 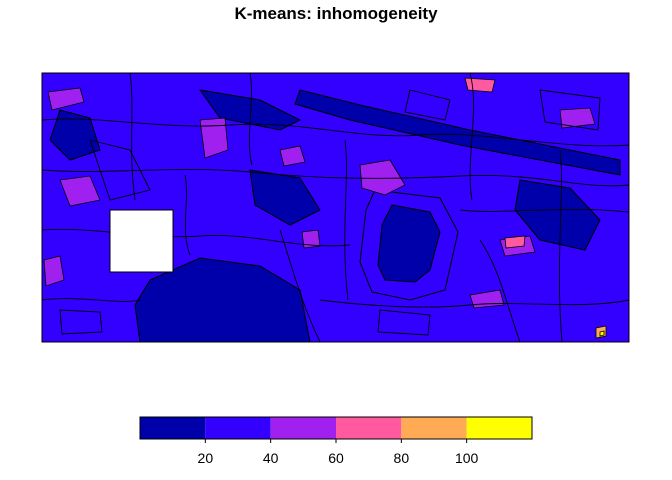 What do you see at coordinates (66, 99) in the screenshot?
I see `purple-region-a` at bounding box center [66, 99].